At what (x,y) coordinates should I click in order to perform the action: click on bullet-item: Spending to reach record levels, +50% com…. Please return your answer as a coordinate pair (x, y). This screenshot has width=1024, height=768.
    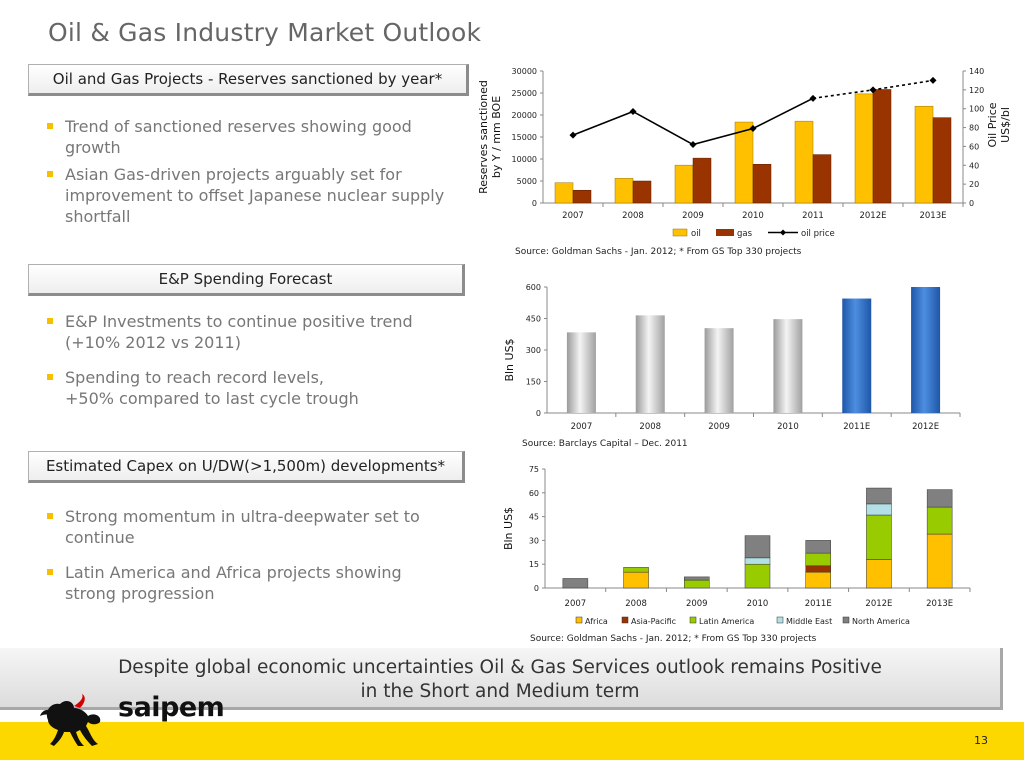
    Looking at the image, I should click on (251, 388).